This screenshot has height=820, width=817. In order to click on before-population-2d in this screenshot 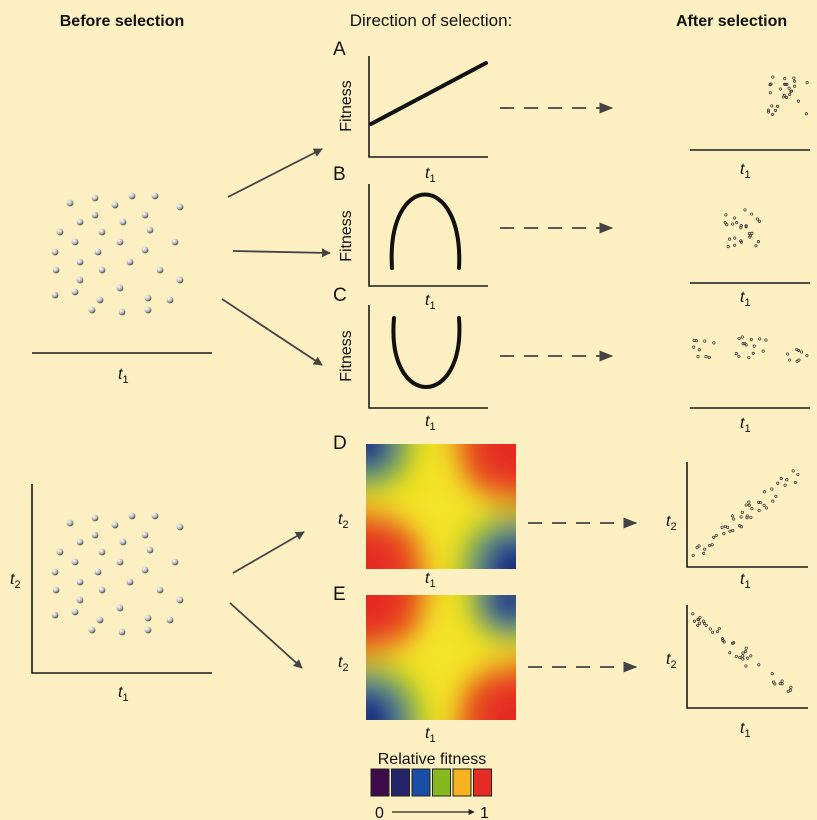, I will do `click(117, 574)`.